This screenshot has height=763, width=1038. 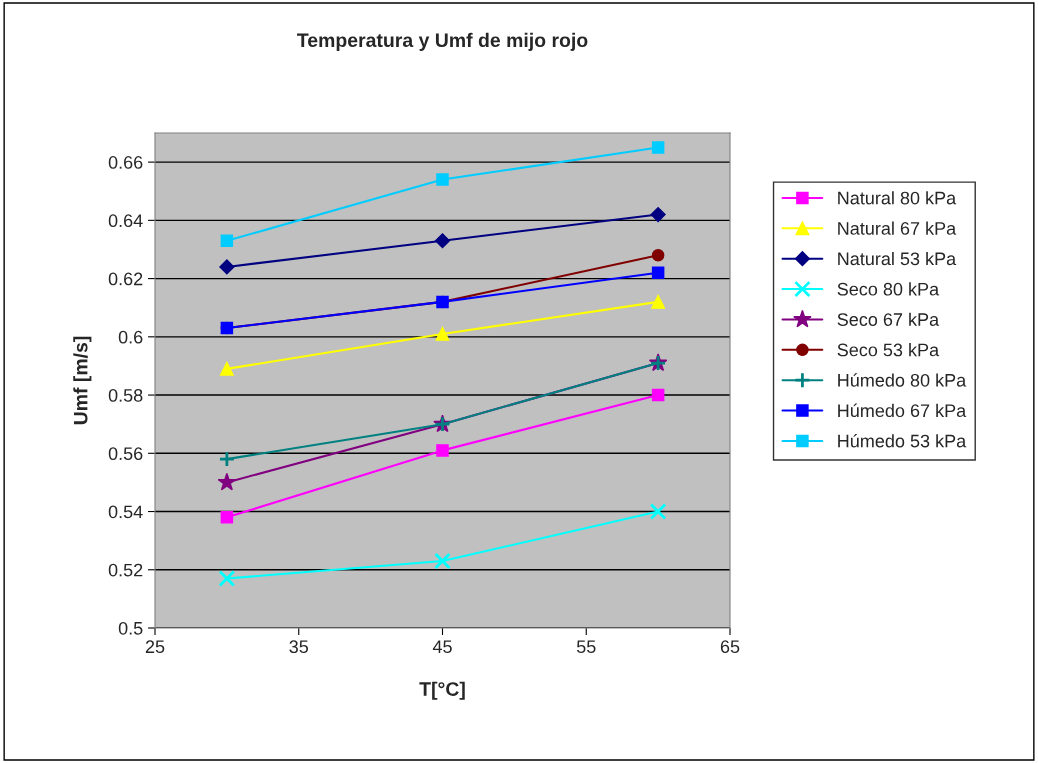 What do you see at coordinates (125, 570) in the screenshot?
I see `y-tick-label: 0.52` at bounding box center [125, 570].